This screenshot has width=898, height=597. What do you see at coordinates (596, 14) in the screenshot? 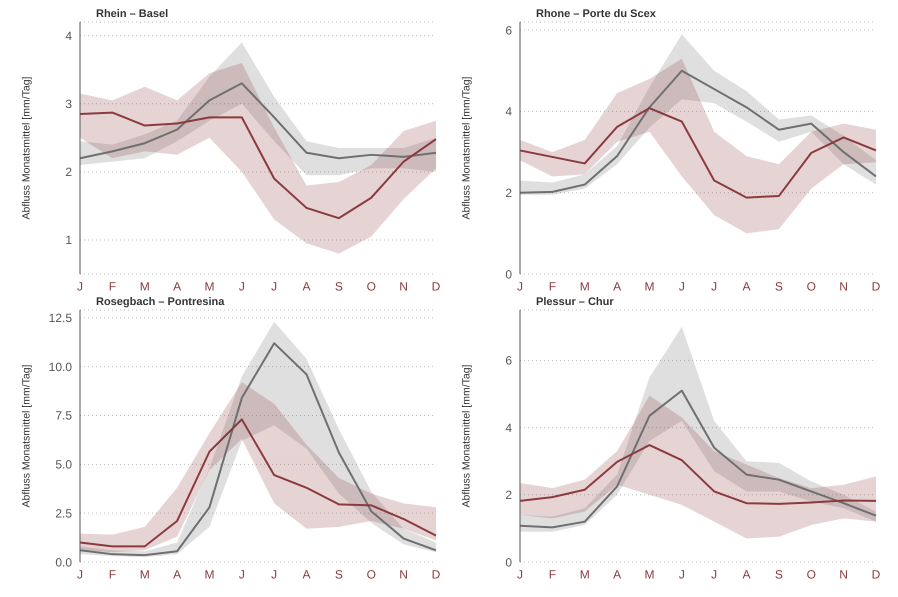
I see `chart-title: Rhone – Porte du Scex` at bounding box center [596, 14].